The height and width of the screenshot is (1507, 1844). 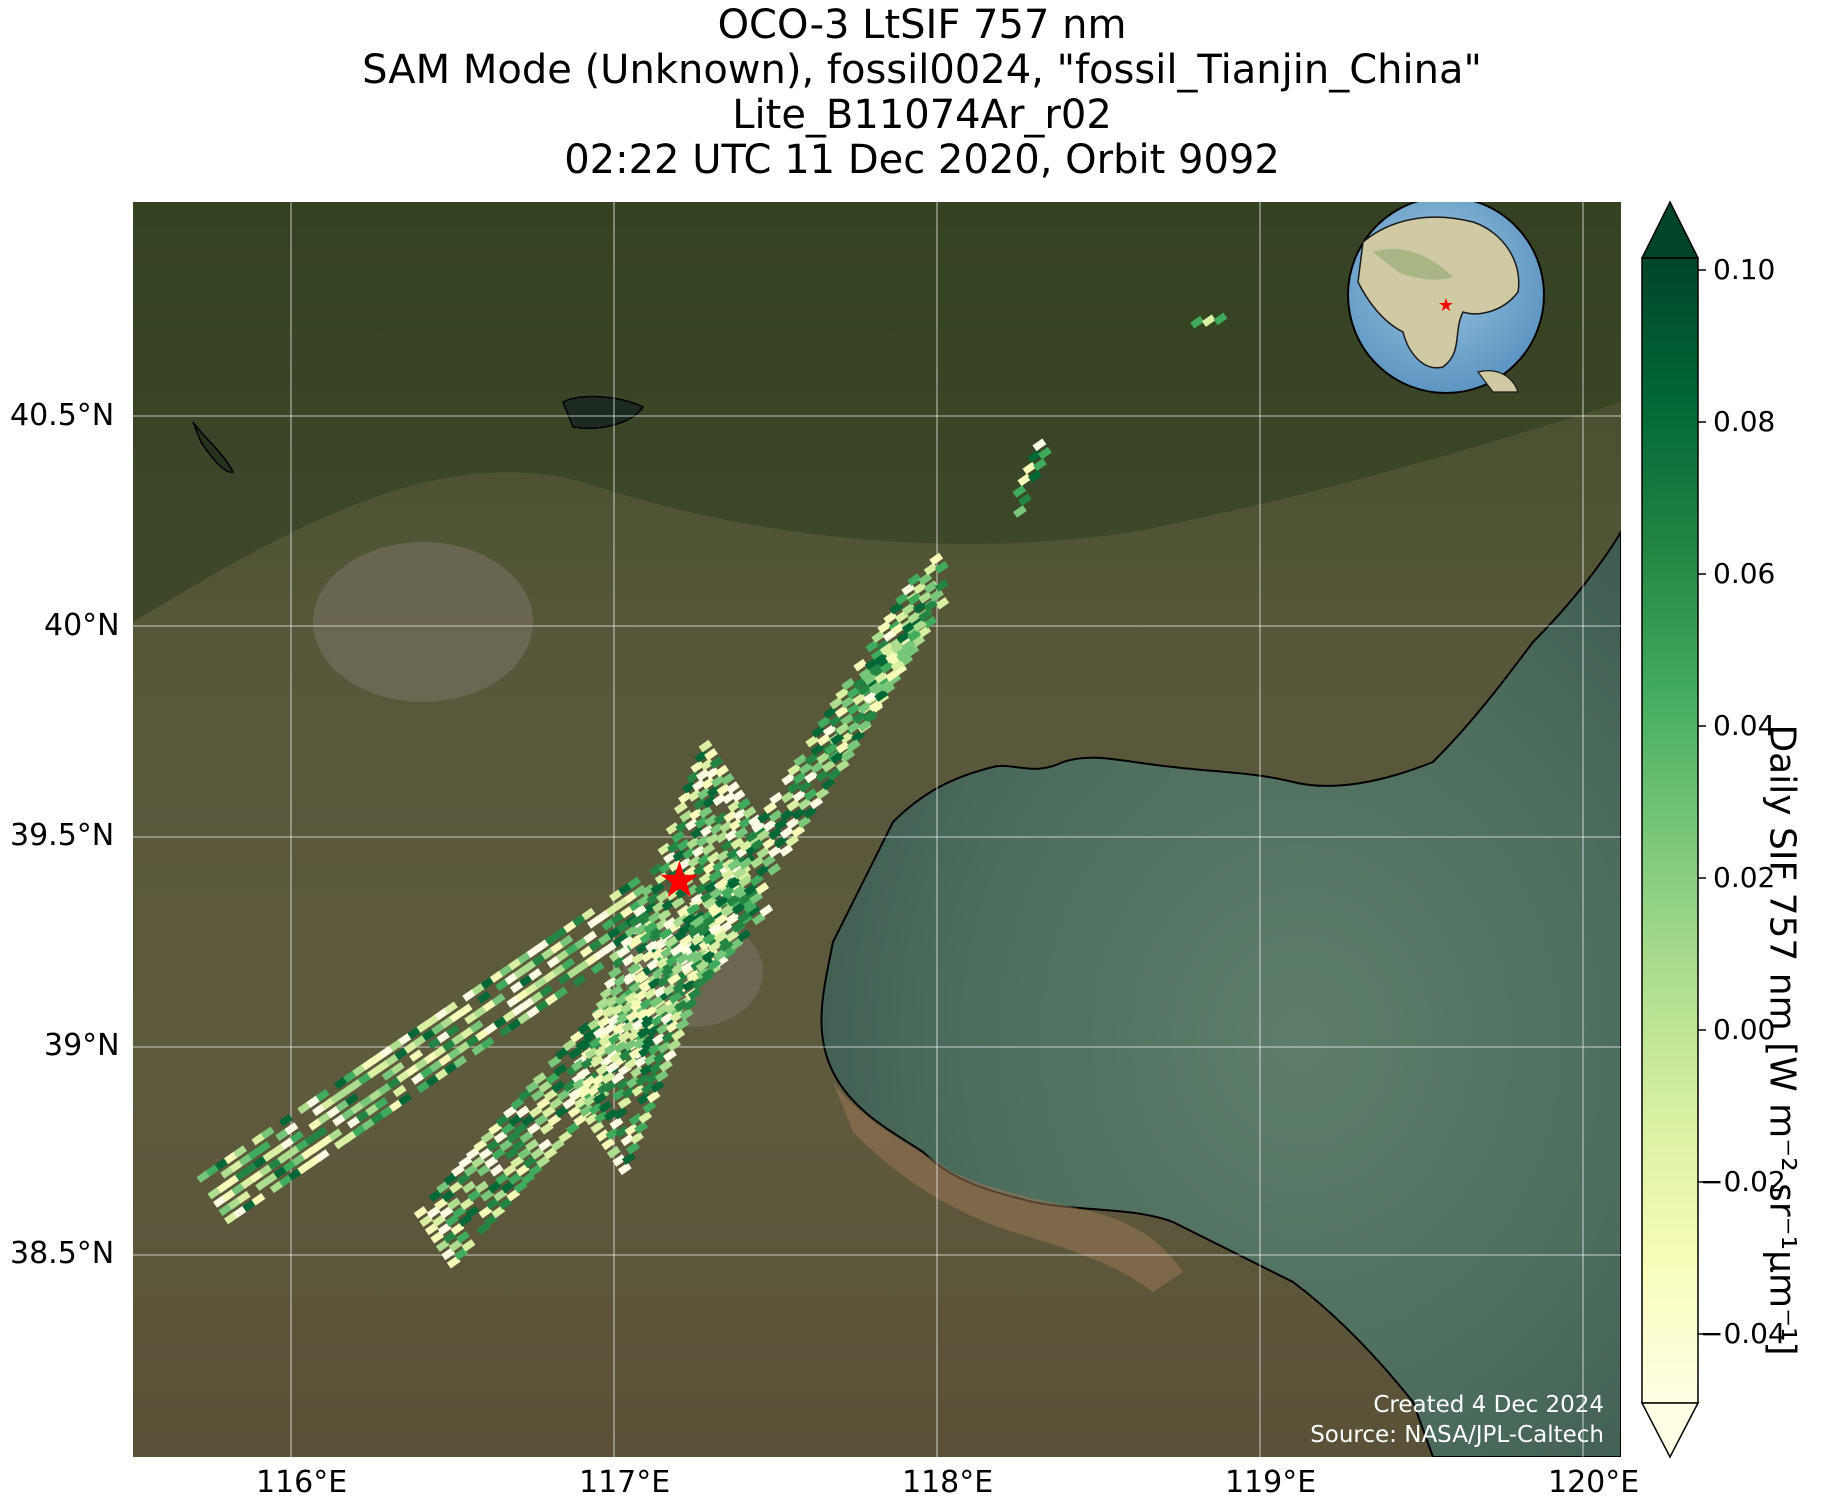 What do you see at coordinates (625, 1482) in the screenshot?
I see `lon-tick-117: 117°E` at bounding box center [625, 1482].